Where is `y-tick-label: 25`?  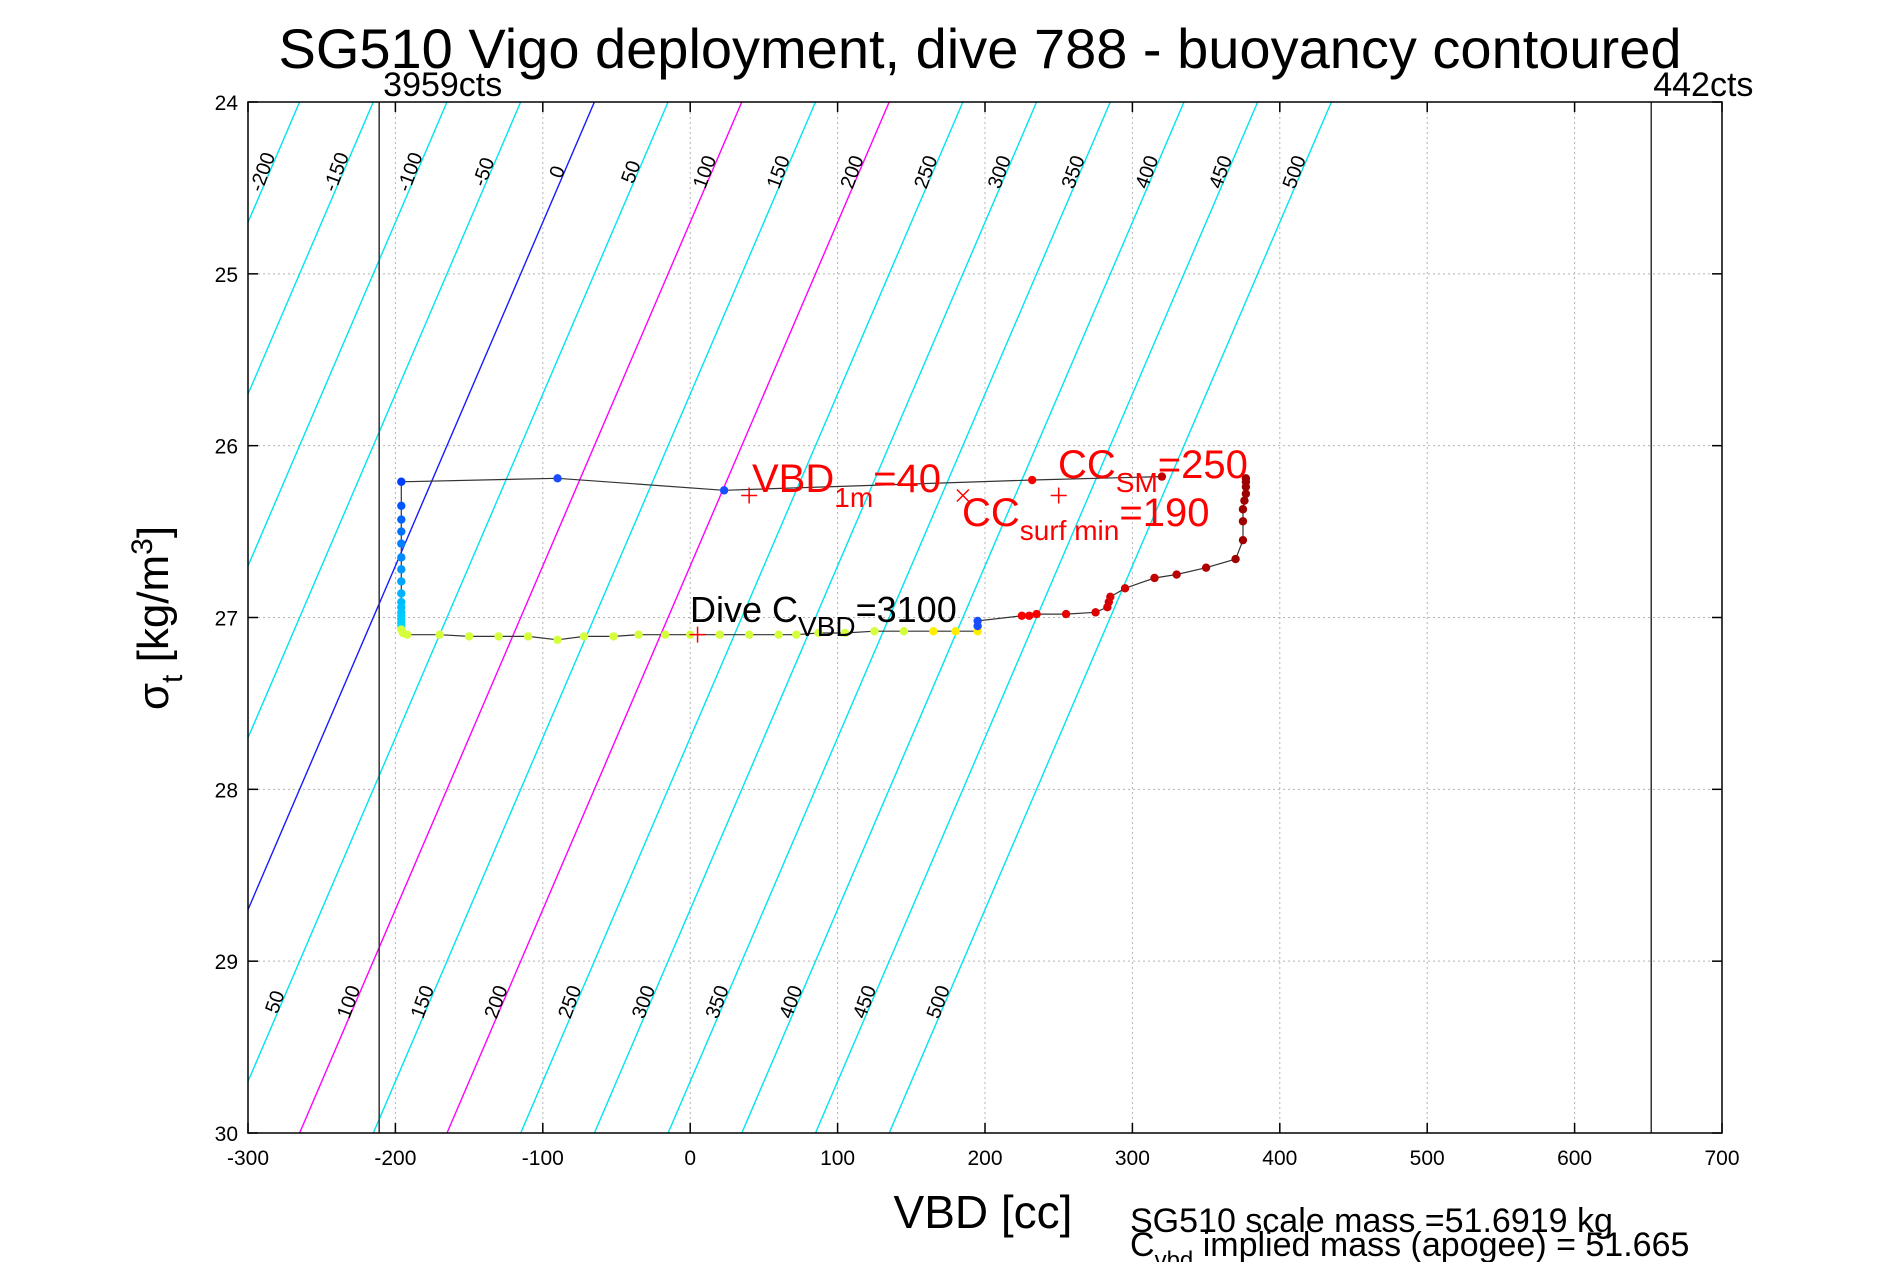
y-tick-label: 25 is located at coordinates (226, 275).